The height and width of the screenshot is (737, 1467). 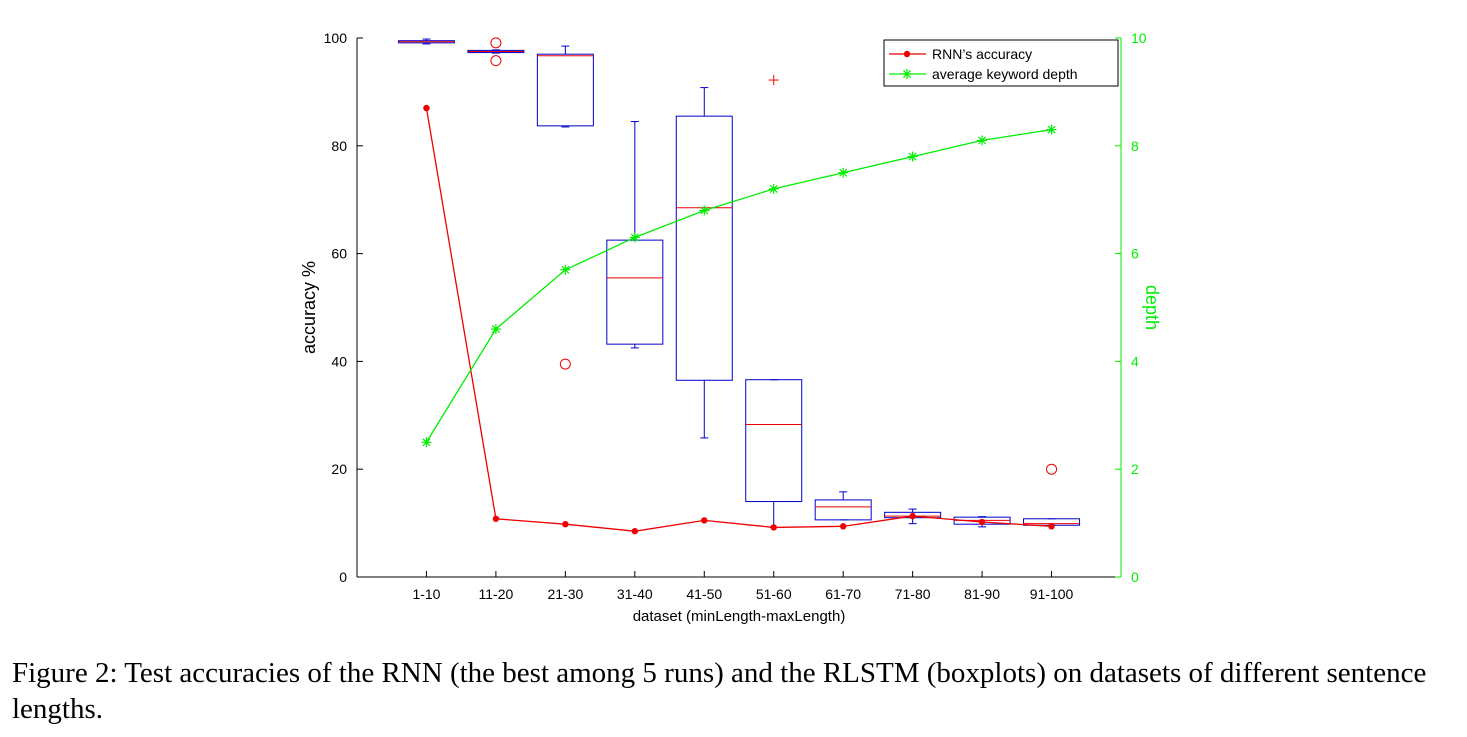 What do you see at coordinates (343, 577) in the screenshot?
I see `y-tick-label: 0` at bounding box center [343, 577].